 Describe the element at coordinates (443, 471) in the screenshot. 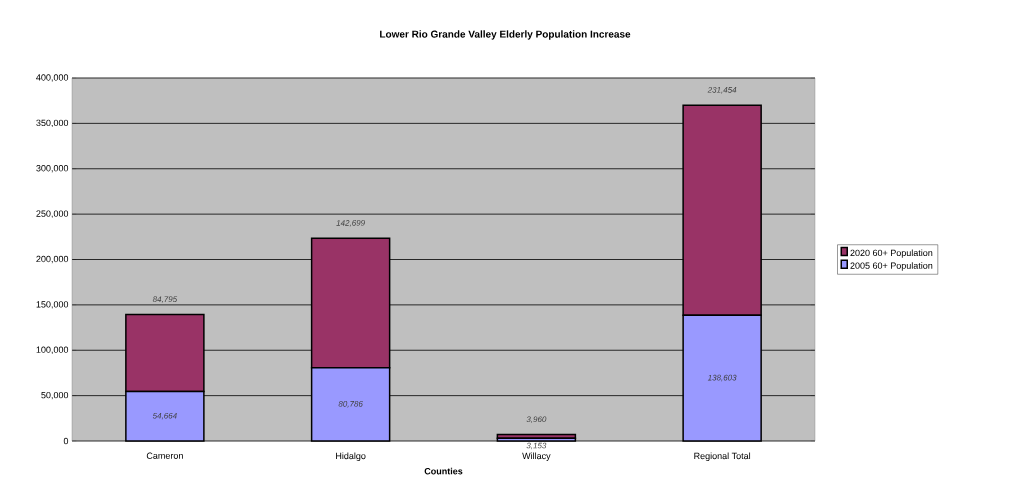

I see `x-axis-title: Counties` at that location.